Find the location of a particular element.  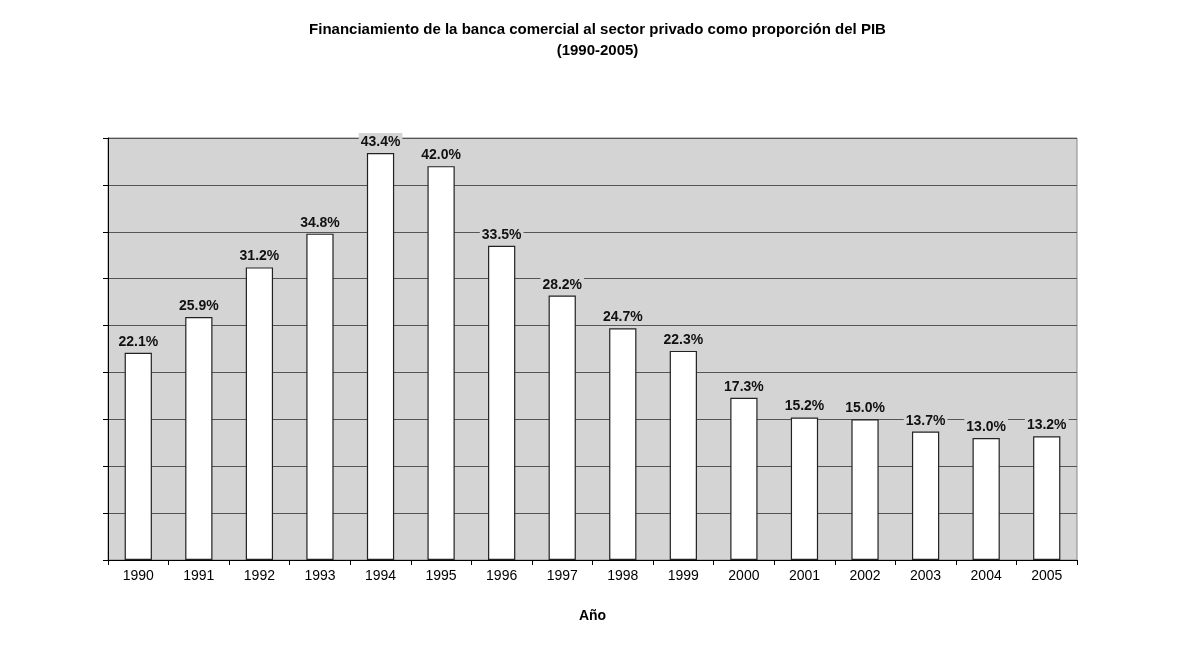

data-label: 24.7% is located at coordinates (623, 316).